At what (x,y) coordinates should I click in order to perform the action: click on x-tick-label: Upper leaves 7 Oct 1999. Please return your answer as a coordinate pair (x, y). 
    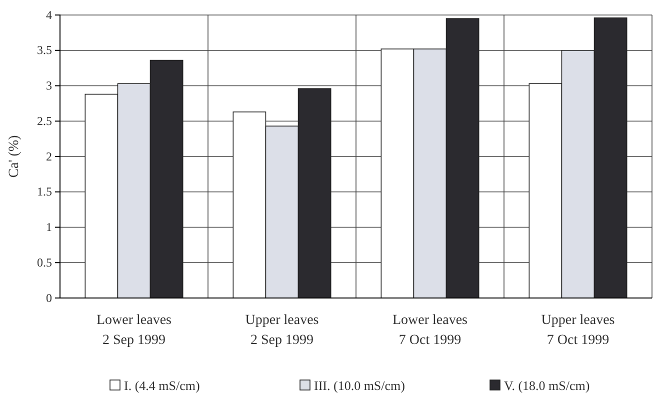
    Looking at the image, I should click on (578, 330).